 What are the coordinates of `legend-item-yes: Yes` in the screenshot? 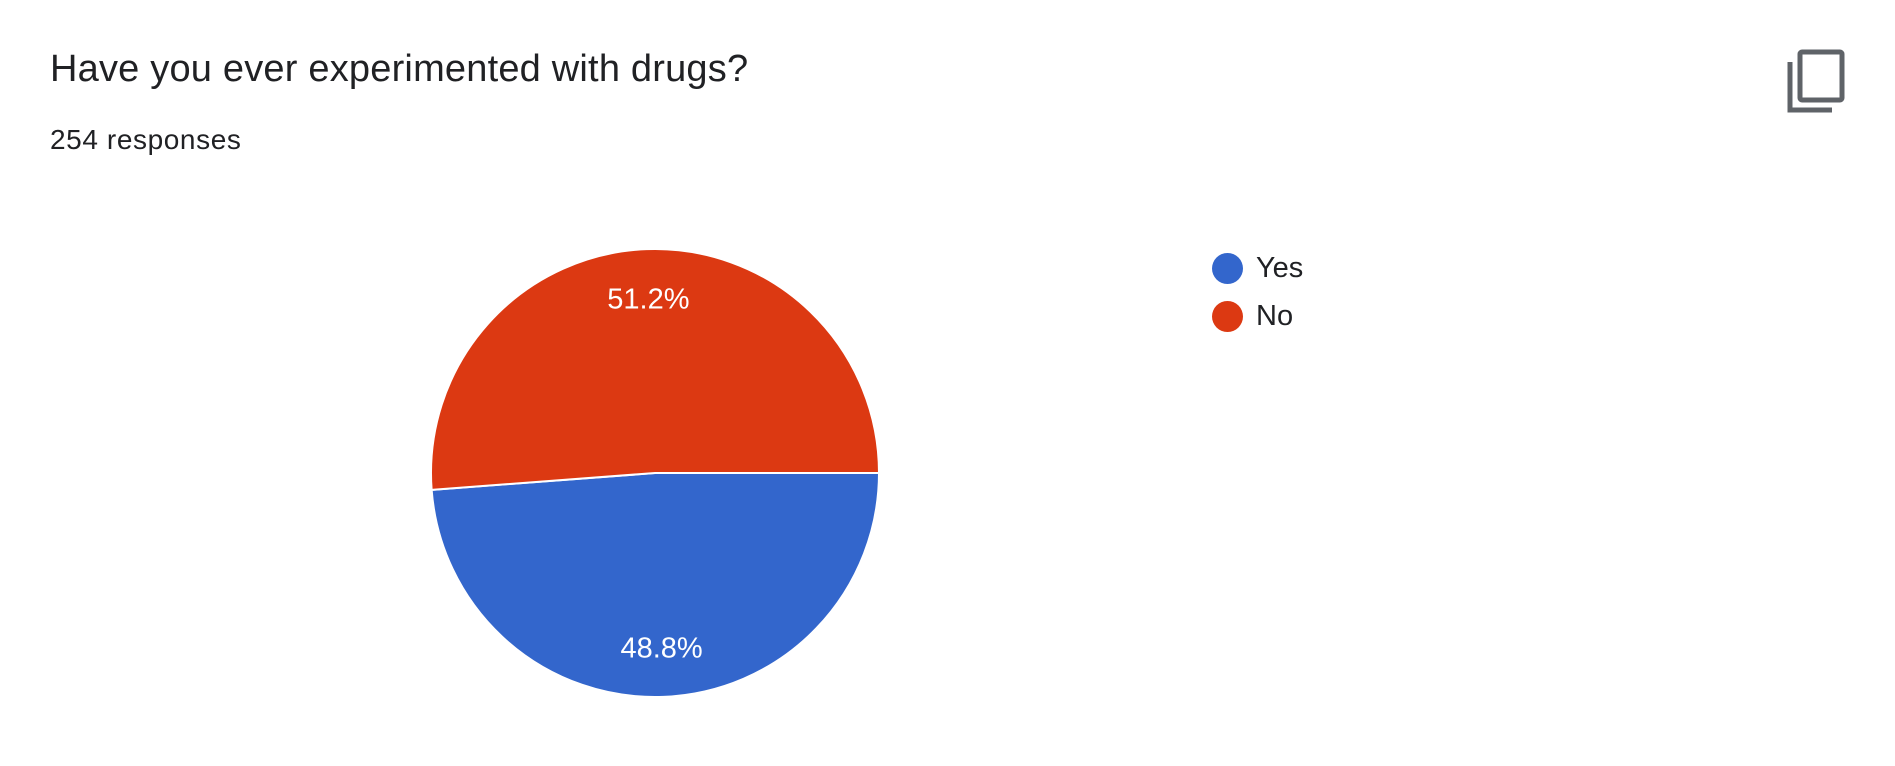 It's located at (1257, 268).